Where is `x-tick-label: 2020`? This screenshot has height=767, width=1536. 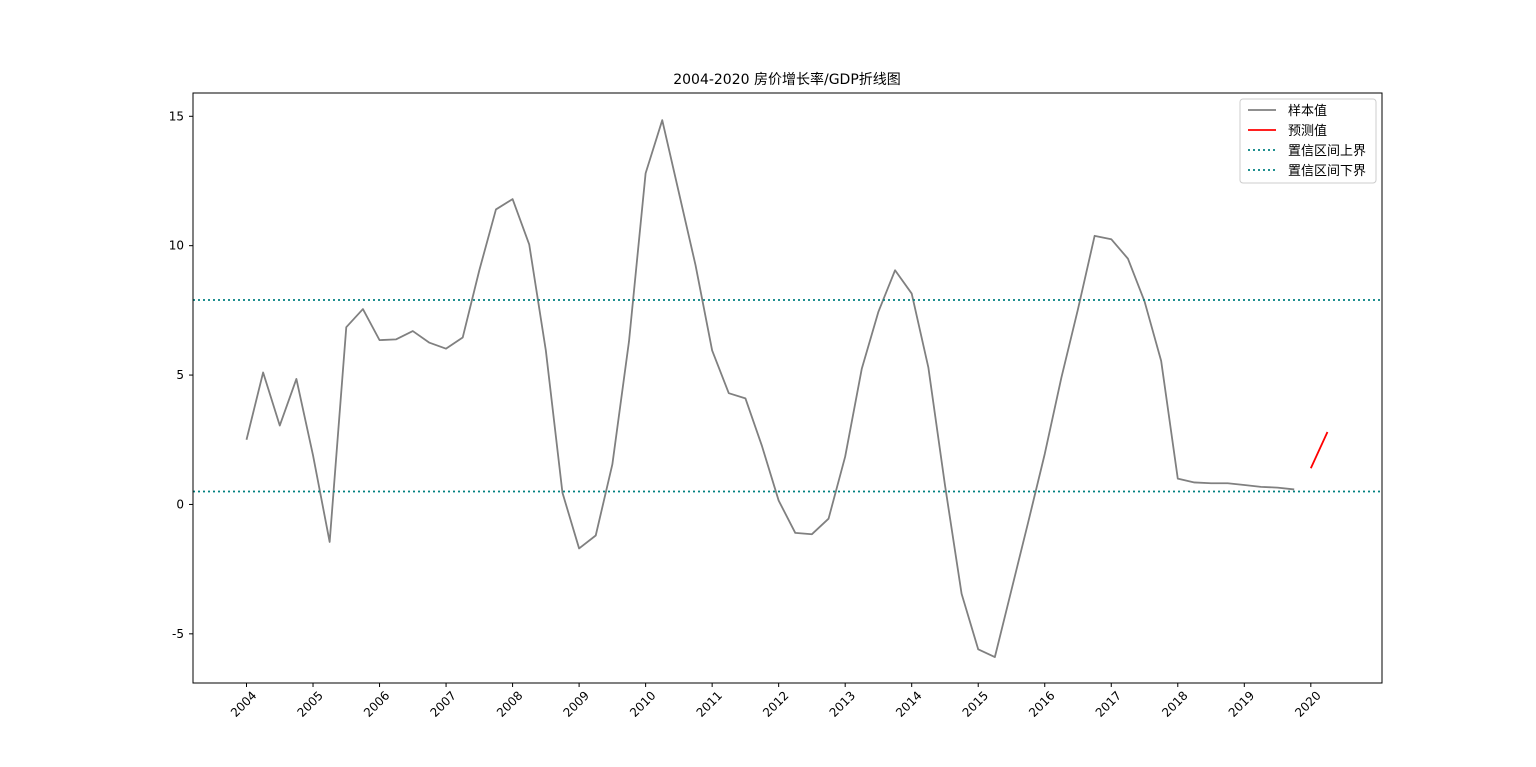 x-tick-label: 2020 is located at coordinates (1307, 703).